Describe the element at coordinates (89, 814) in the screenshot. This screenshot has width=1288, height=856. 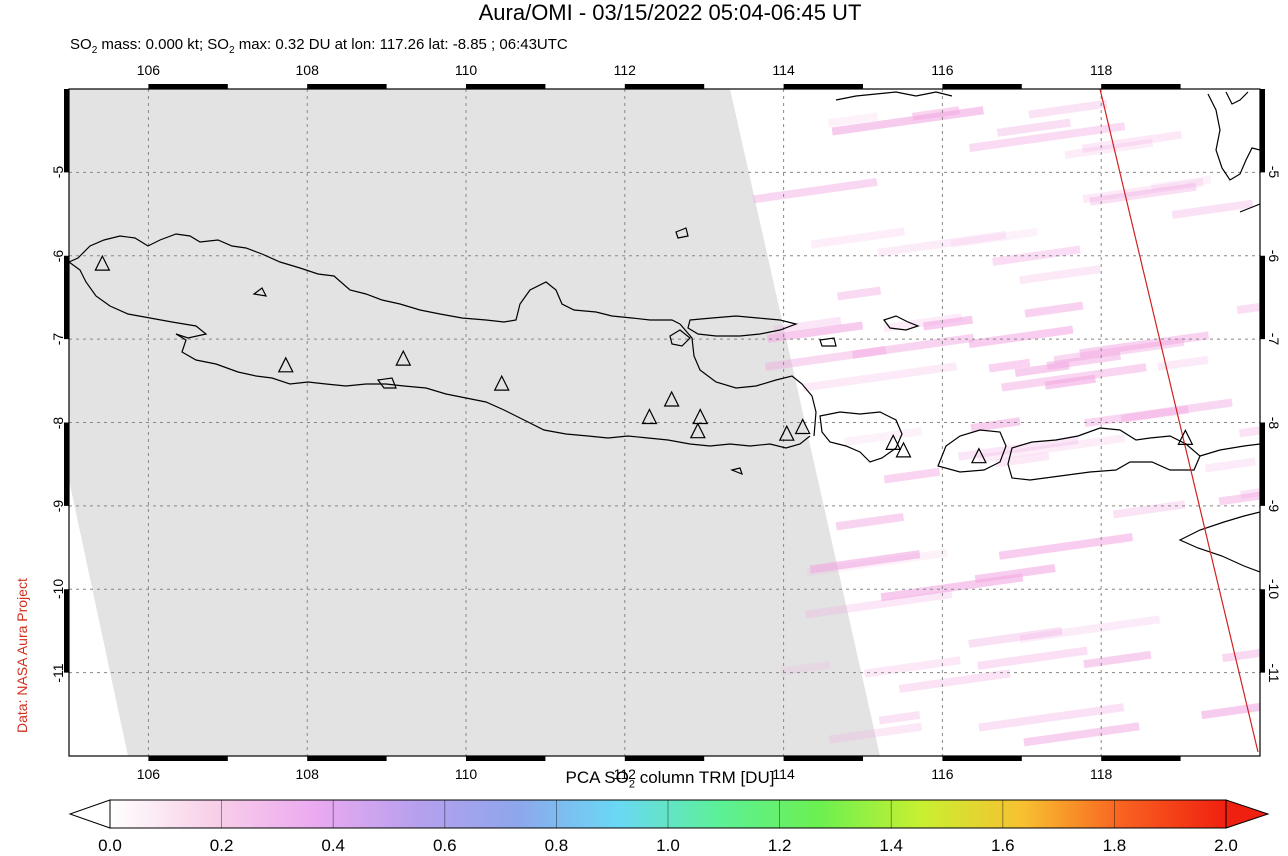
I see `colorbar-min-arrow` at that location.